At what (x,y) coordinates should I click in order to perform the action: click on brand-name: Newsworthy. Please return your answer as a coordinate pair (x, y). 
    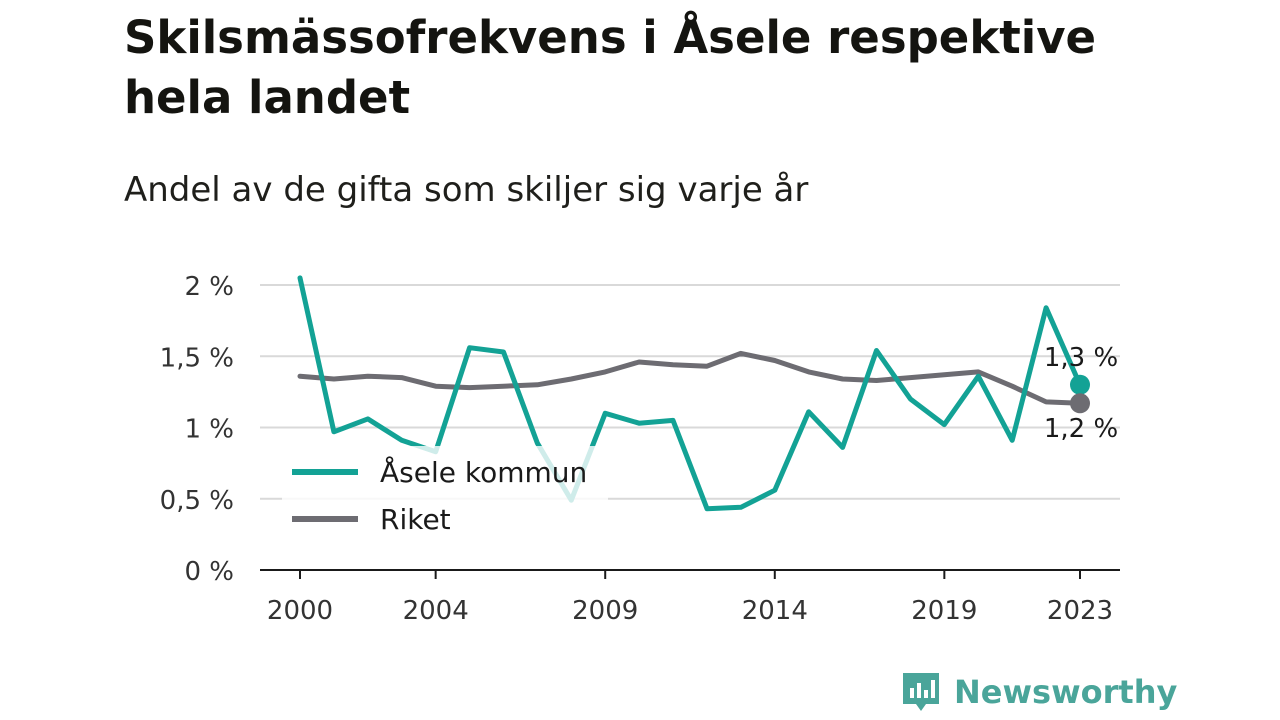
    Looking at the image, I should click on (1066, 692).